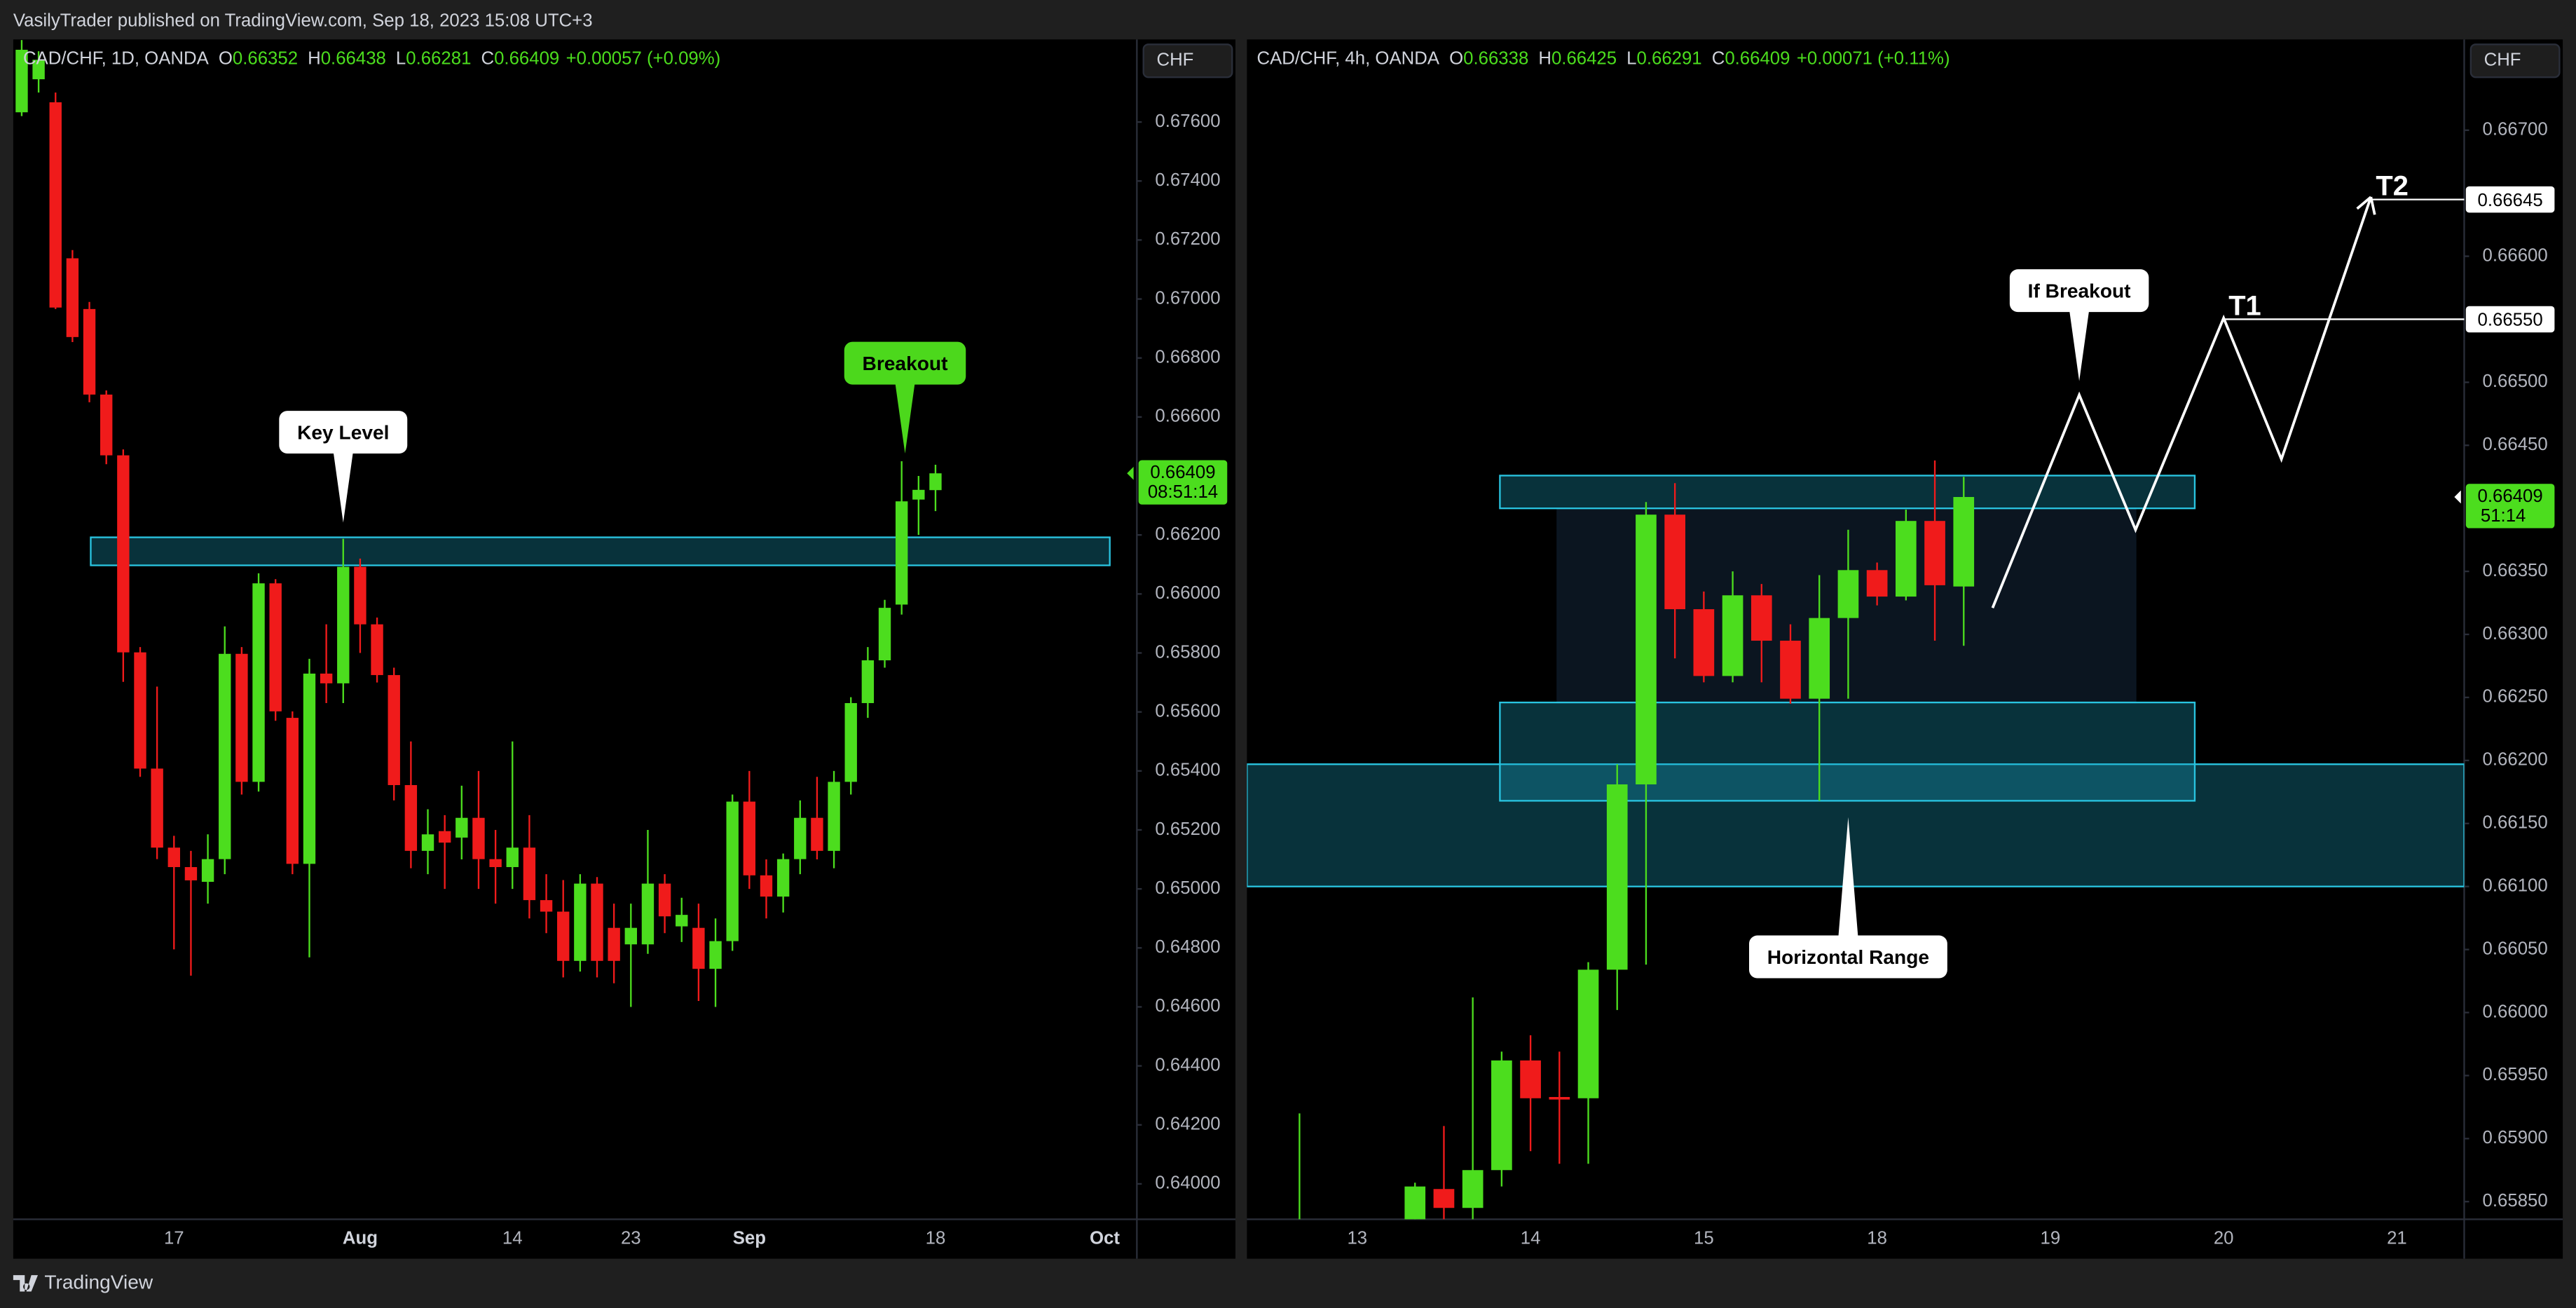 The height and width of the screenshot is (1308, 2576). What do you see at coordinates (401, 58) in the screenshot?
I see `legend-prefix: L` at bounding box center [401, 58].